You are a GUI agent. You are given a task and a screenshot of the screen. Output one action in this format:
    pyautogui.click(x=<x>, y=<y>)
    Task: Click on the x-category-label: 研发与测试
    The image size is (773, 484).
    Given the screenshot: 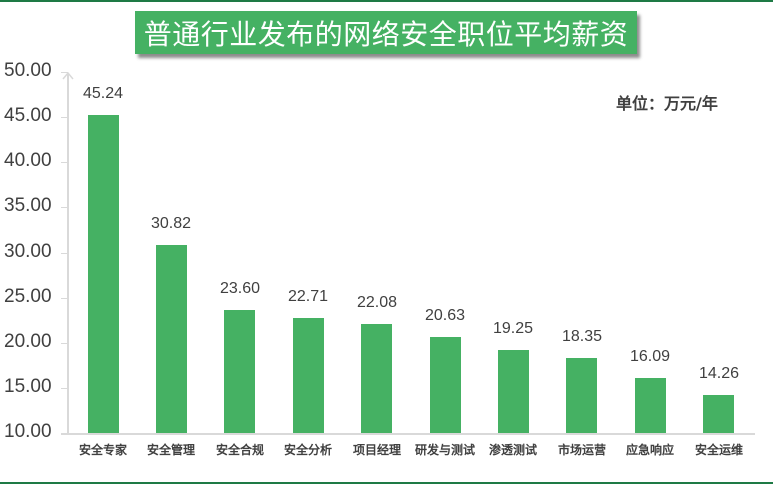 What is the action you would take?
    pyautogui.click(x=444, y=450)
    